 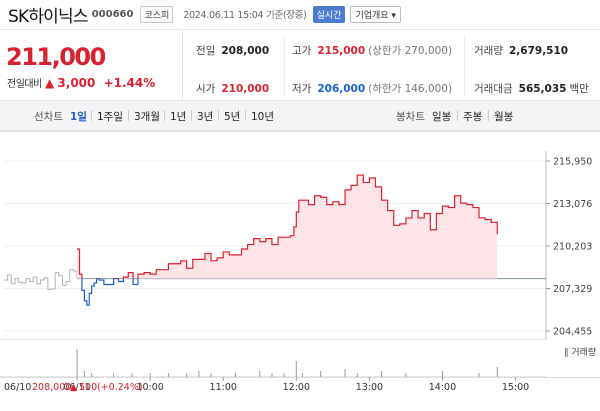 What do you see at coordinates (245, 51) in the screenshot?
I see `stat-value: 208,000` at bounding box center [245, 51].